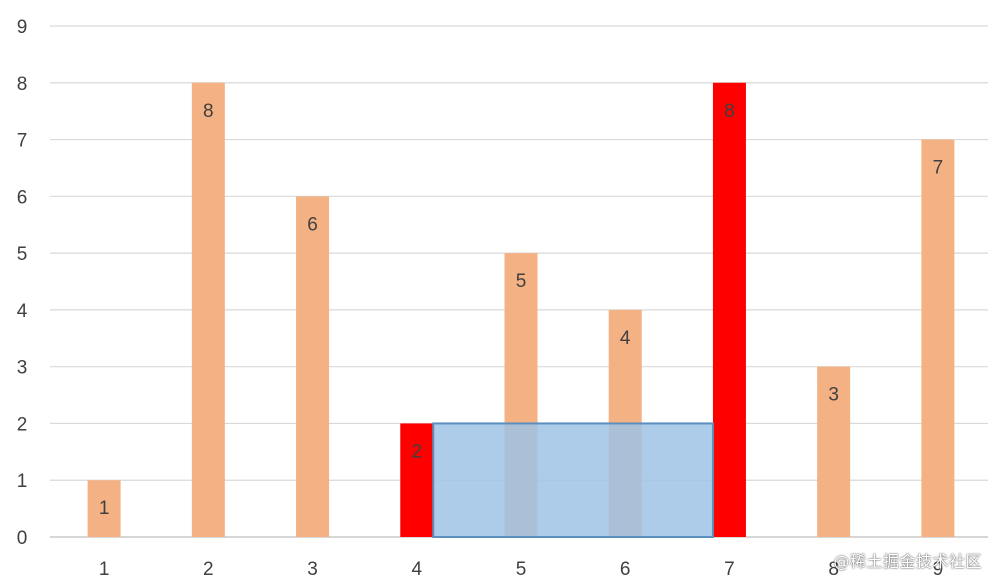  I want to click on water-rectangle, so click(573, 480).